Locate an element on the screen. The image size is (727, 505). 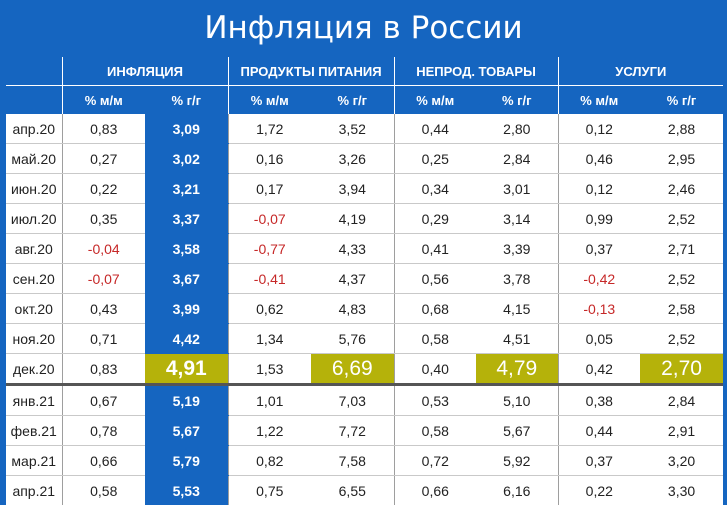
mom-value-cell: 0,66 is located at coordinates (103, 461).